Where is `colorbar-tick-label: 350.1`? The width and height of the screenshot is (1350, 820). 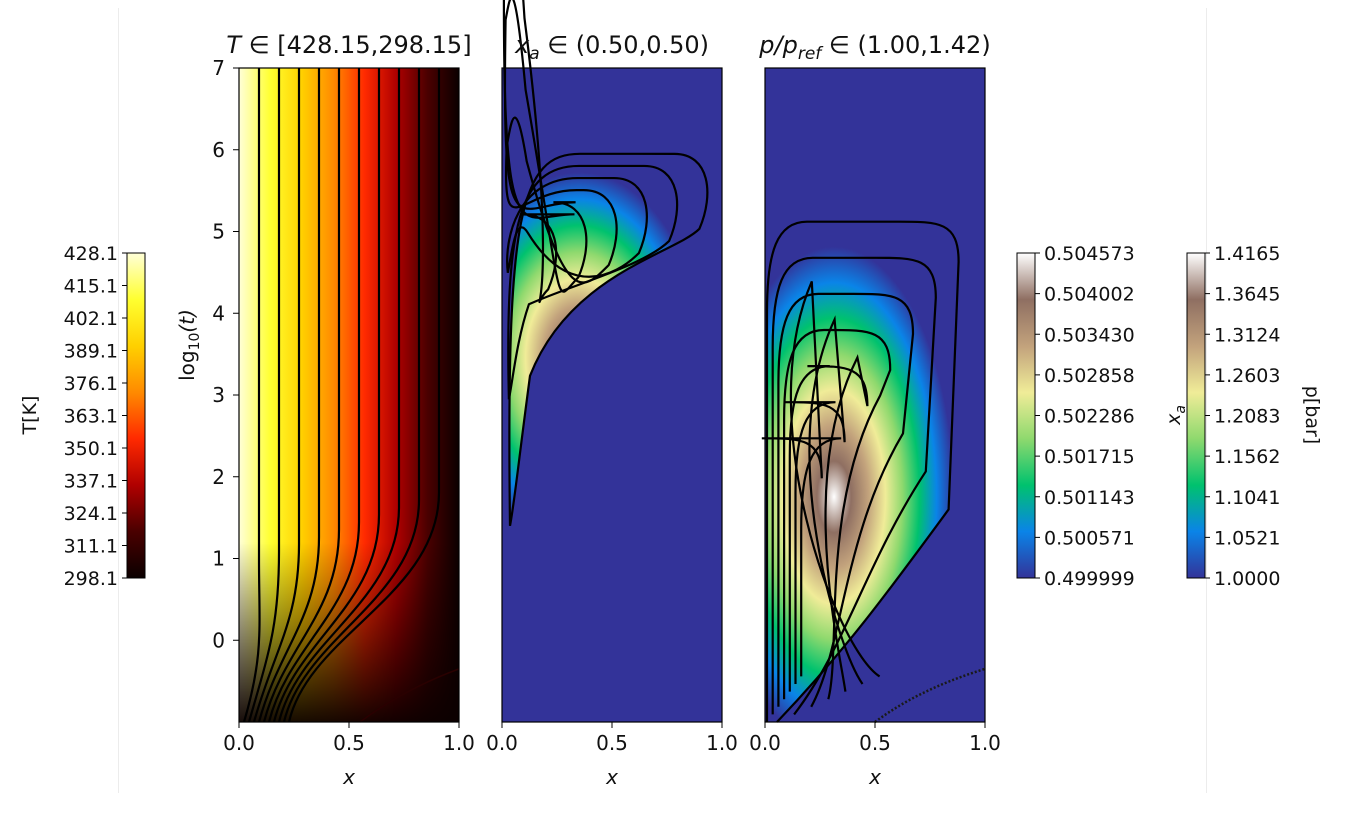 colorbar-tick-label: 350.1 is located at coordinates (91, 449).